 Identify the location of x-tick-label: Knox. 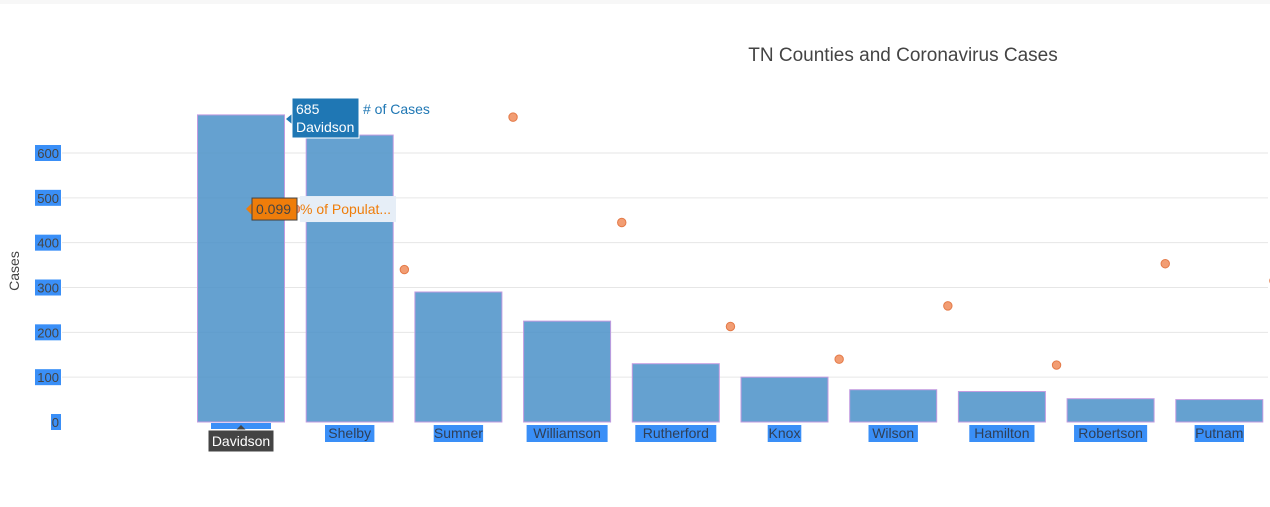
(785, 433).